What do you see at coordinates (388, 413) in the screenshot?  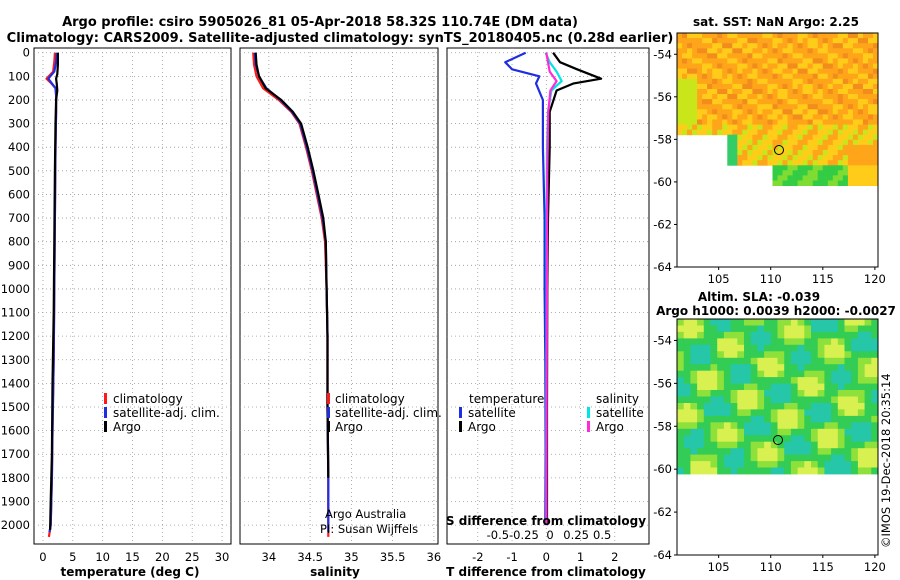 I see `legend2-satellite-label: satellite-adj. clim.` at bounding box center [388, 413].